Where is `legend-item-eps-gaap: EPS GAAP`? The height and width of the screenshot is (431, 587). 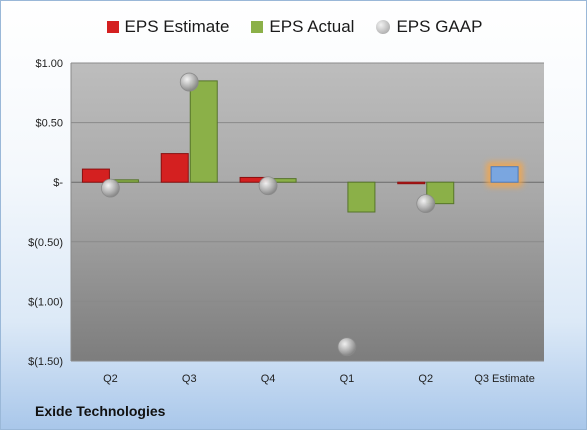 legend-item-eps-gaap: EPS GAAP is located at coordinates (429, 27).